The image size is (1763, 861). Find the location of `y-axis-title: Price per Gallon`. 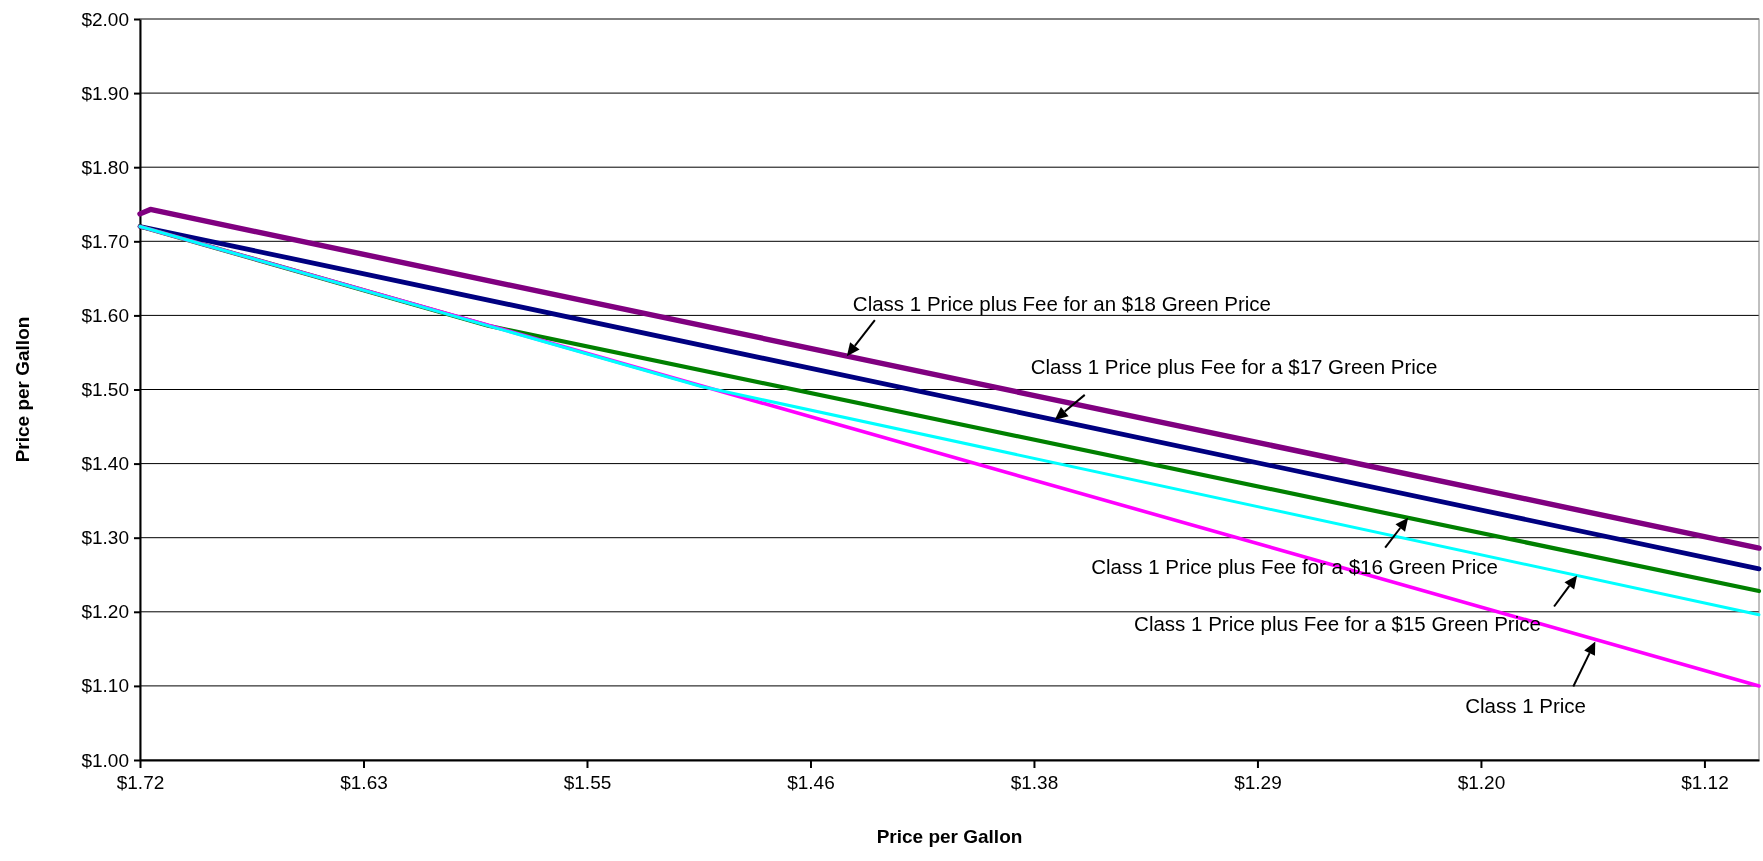

y-axis-title: Price per Gallon is located at coordinates (22, 389).